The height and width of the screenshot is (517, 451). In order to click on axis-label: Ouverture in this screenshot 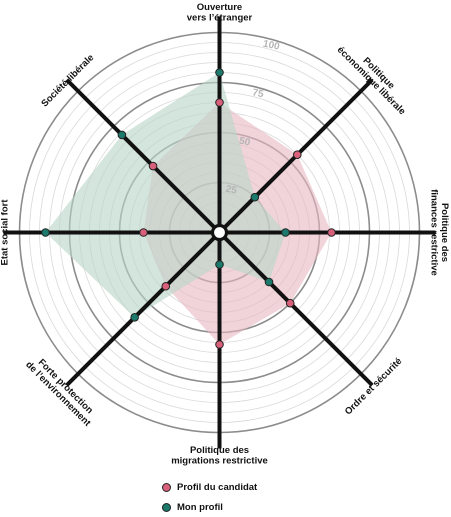, I will do `click(219, 7)`.